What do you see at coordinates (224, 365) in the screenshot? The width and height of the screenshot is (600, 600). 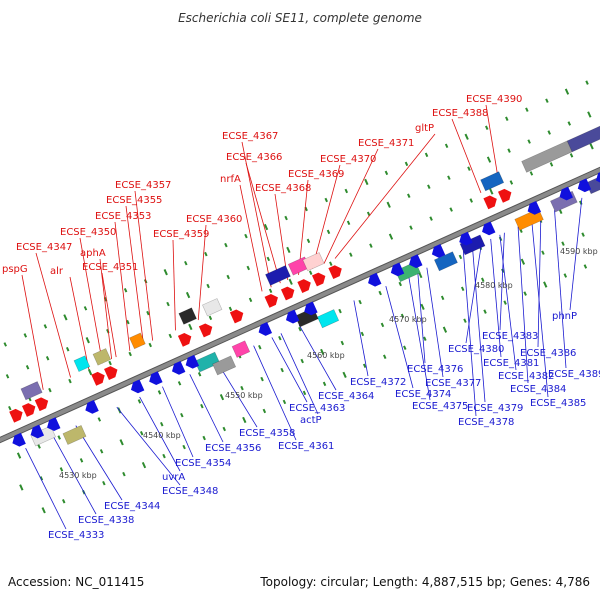 I see `reverse-block` at bounding box center [224, 365].